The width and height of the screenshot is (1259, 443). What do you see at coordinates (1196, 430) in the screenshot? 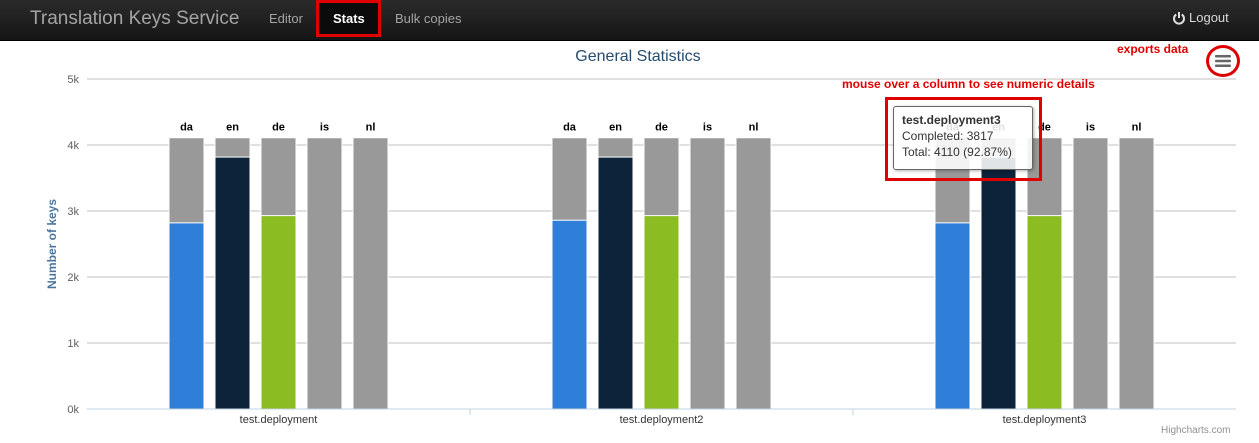
I see `credits-link: Highcharts.com` at bounding box center [1196, 430].